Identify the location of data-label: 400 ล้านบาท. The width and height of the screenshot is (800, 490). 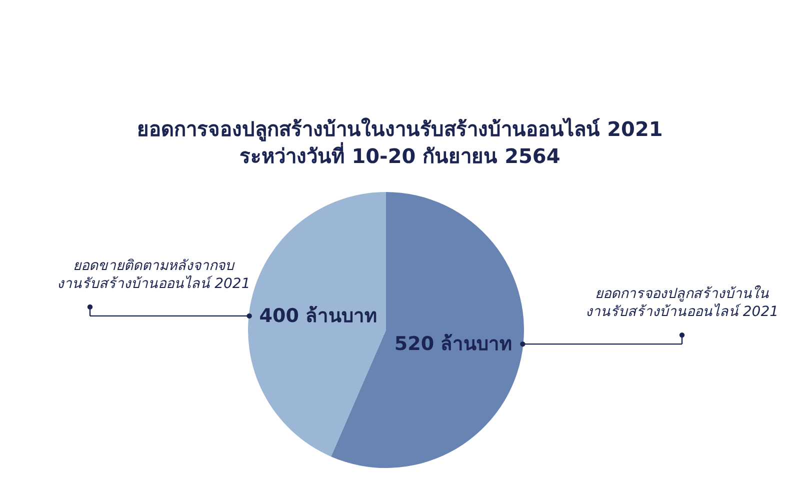
(318, 315).